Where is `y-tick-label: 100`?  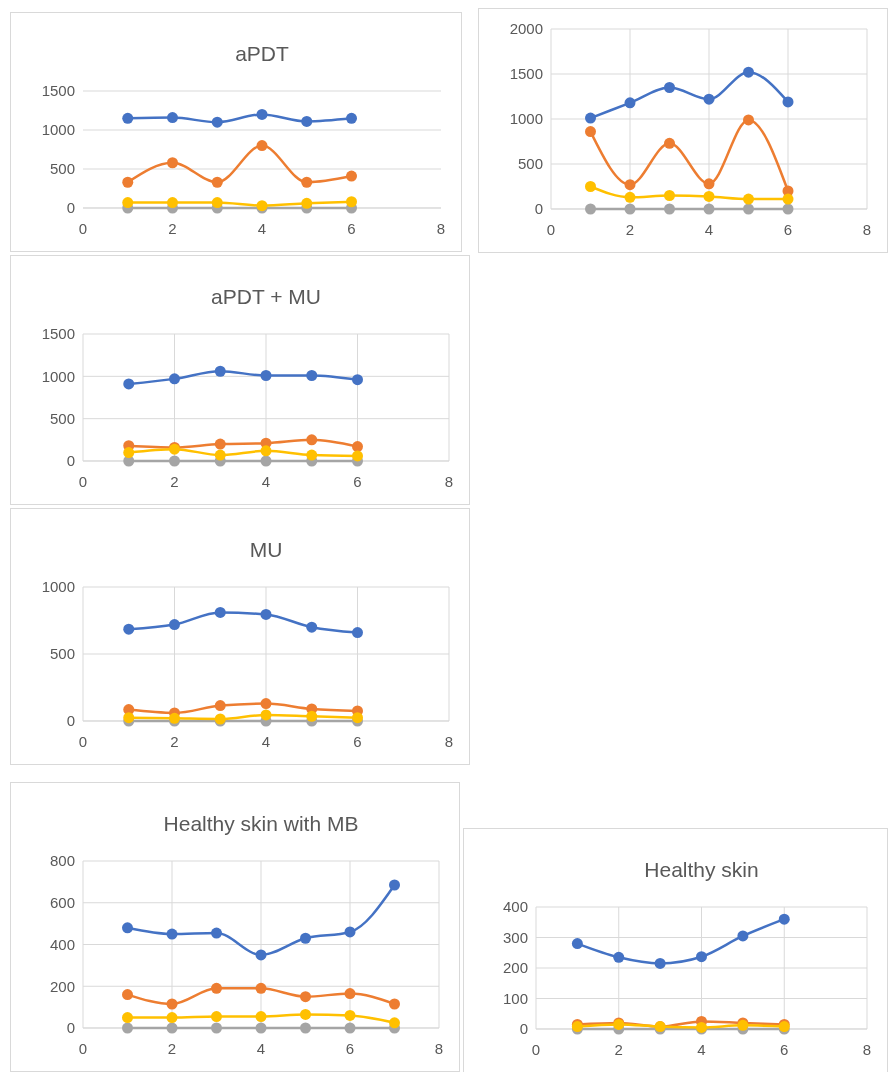
y-tick-label: 100 is located at coordinates (515, 998).